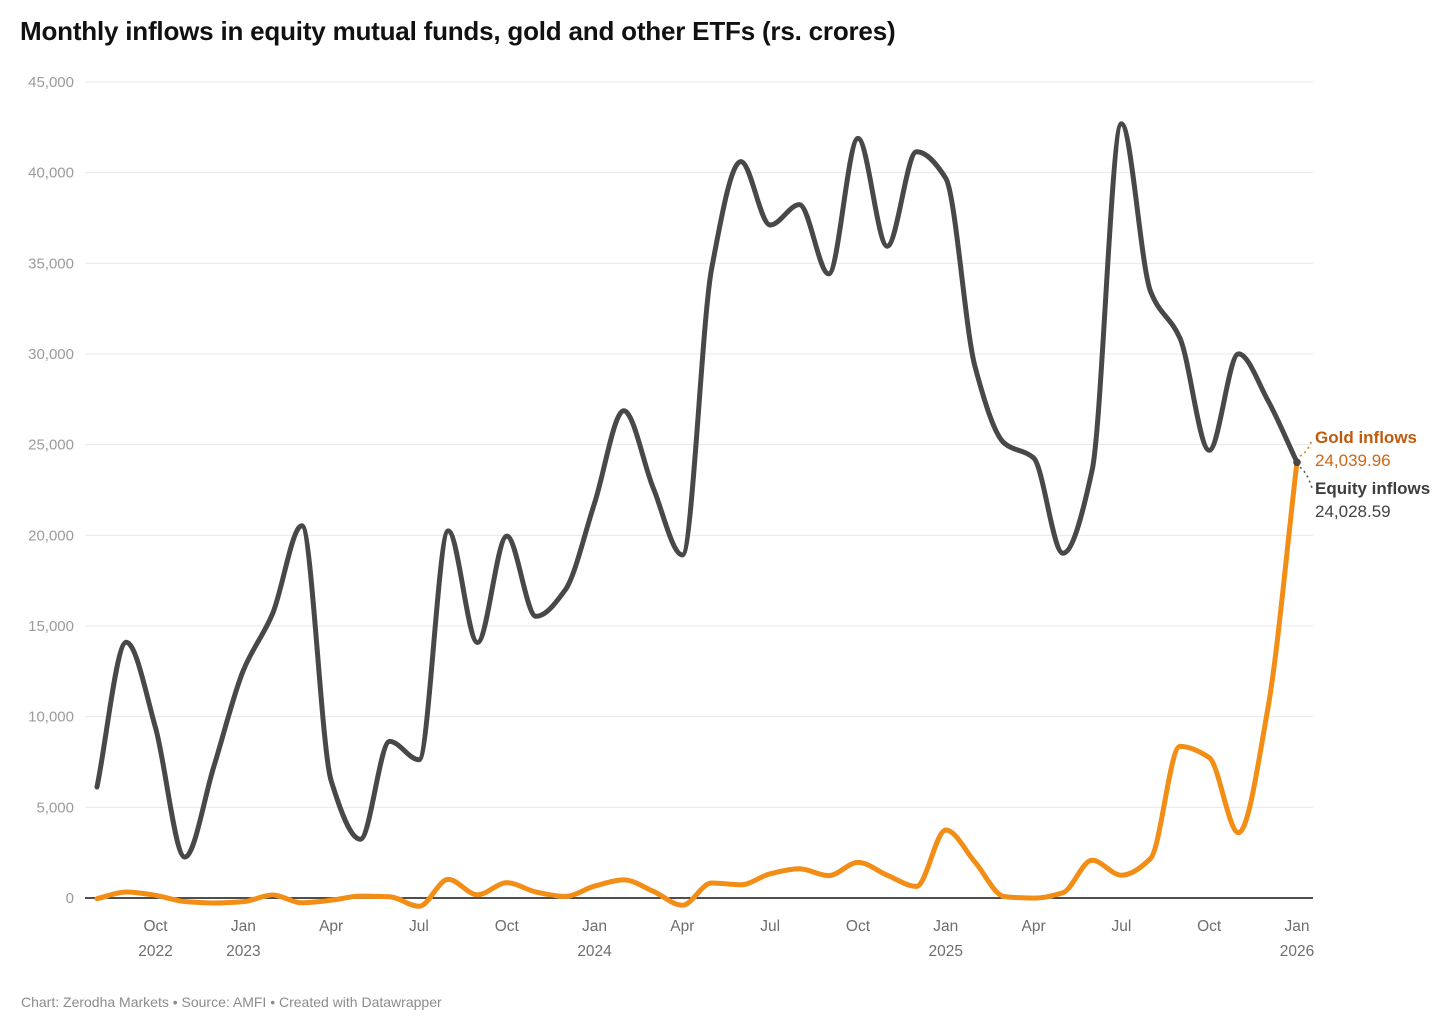 This screenshot has width=1456, height=1030. What do you see at coordinates (243, 951) in the screenshot?
I see `x-axis-year-label: 2023` at bounding box center [243, 951].